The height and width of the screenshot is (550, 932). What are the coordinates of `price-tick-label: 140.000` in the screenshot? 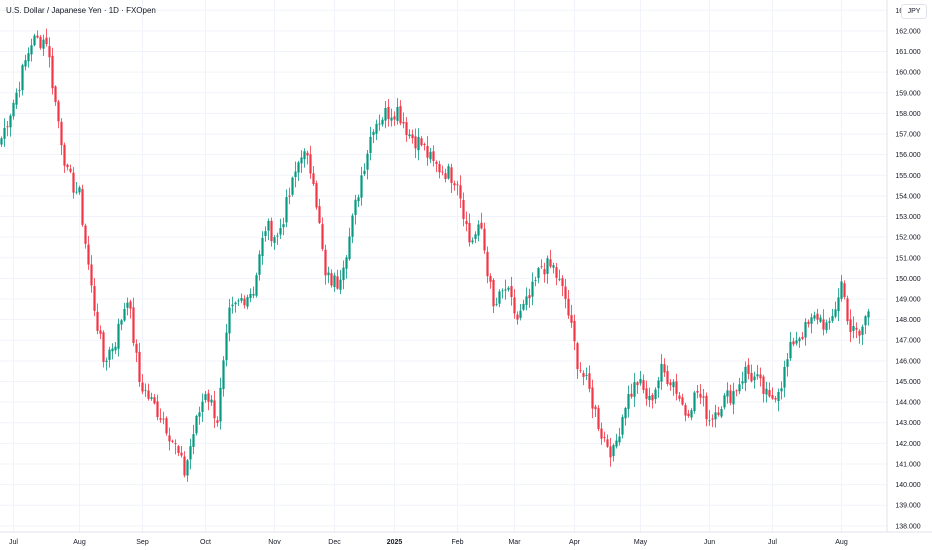 It's located at (907, 485).